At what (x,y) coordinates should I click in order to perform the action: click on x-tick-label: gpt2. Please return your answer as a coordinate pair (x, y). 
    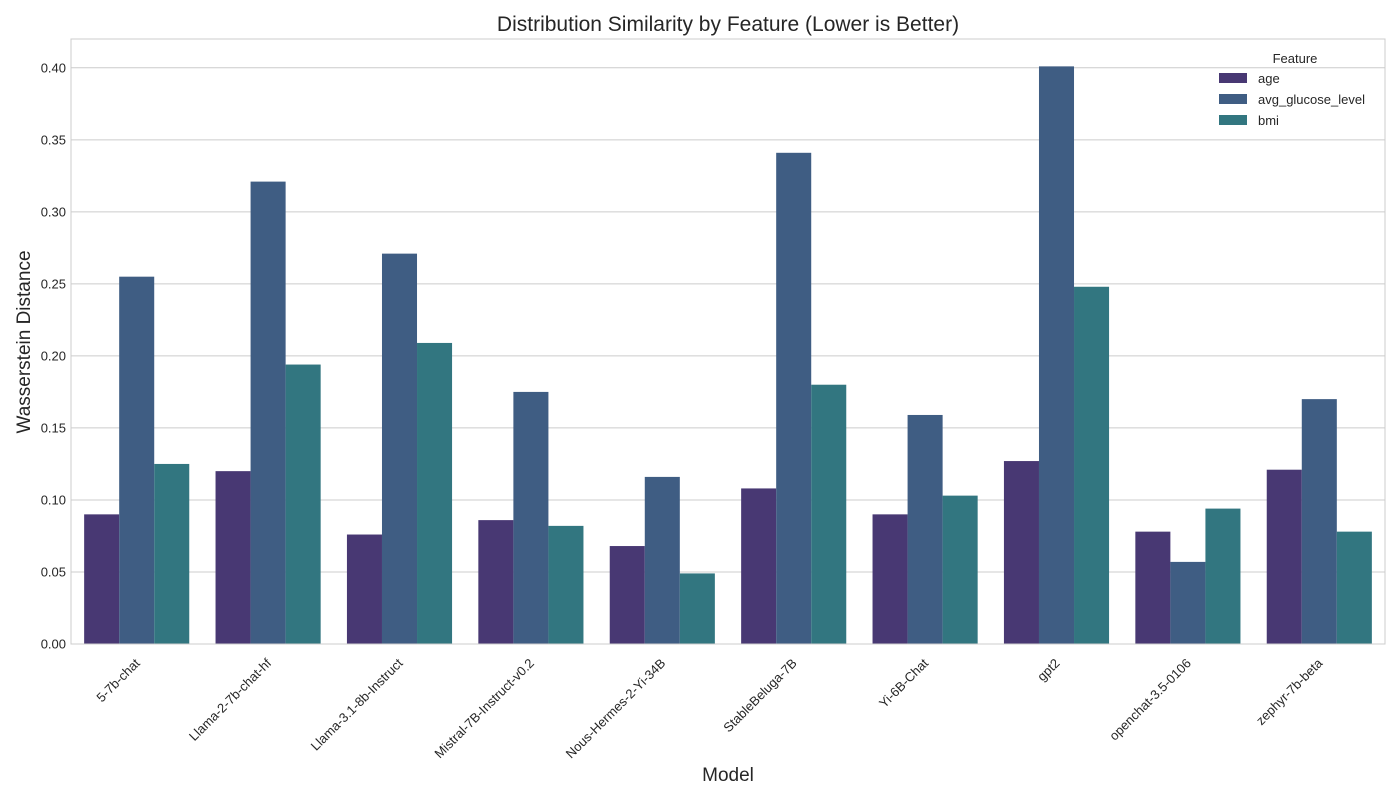
    Looking at the image, I should click on (1048, 670).